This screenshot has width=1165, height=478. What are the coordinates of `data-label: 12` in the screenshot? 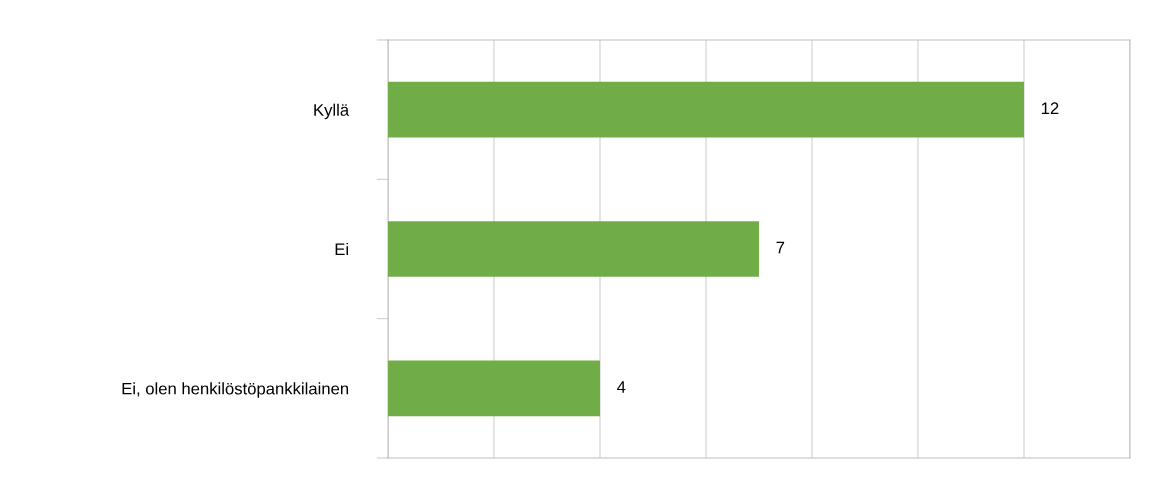 It's located at (1050, 108).